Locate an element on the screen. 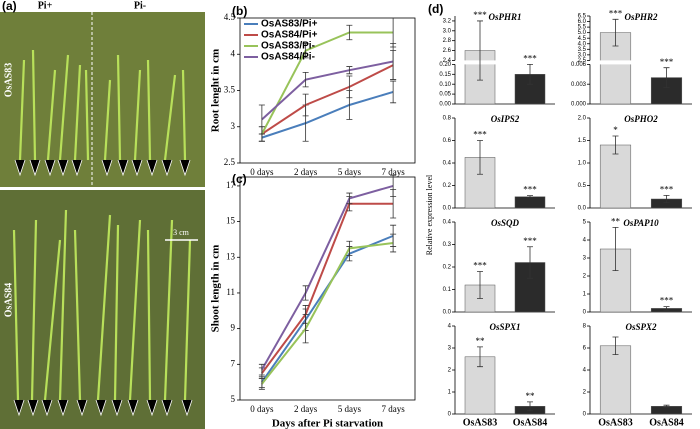  y-tick-label: 3.2 is located at coordinates (447, 22).